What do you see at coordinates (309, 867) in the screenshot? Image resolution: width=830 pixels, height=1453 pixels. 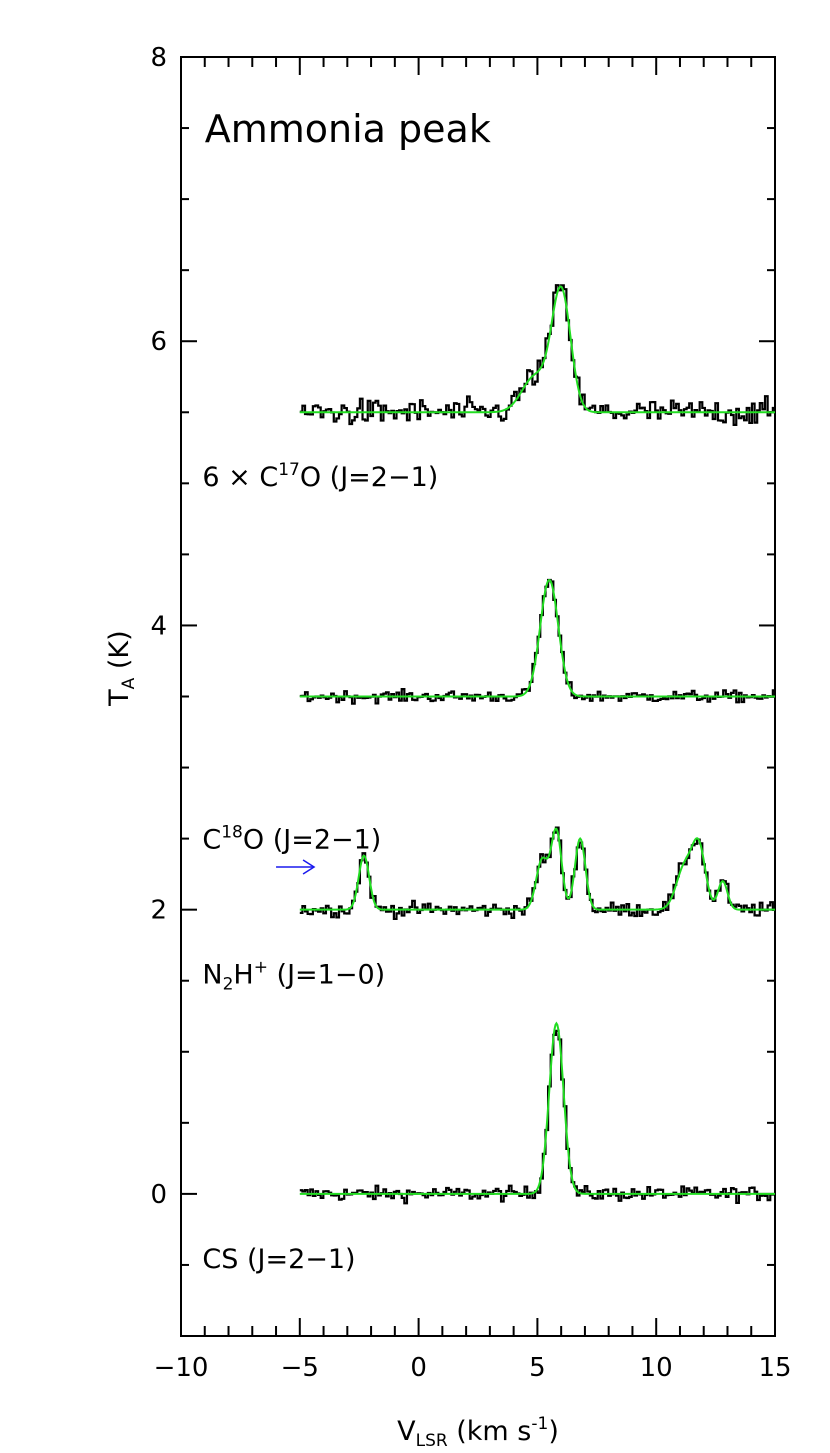 I see `arrow-marker-head` at bounding box center [309, 867].